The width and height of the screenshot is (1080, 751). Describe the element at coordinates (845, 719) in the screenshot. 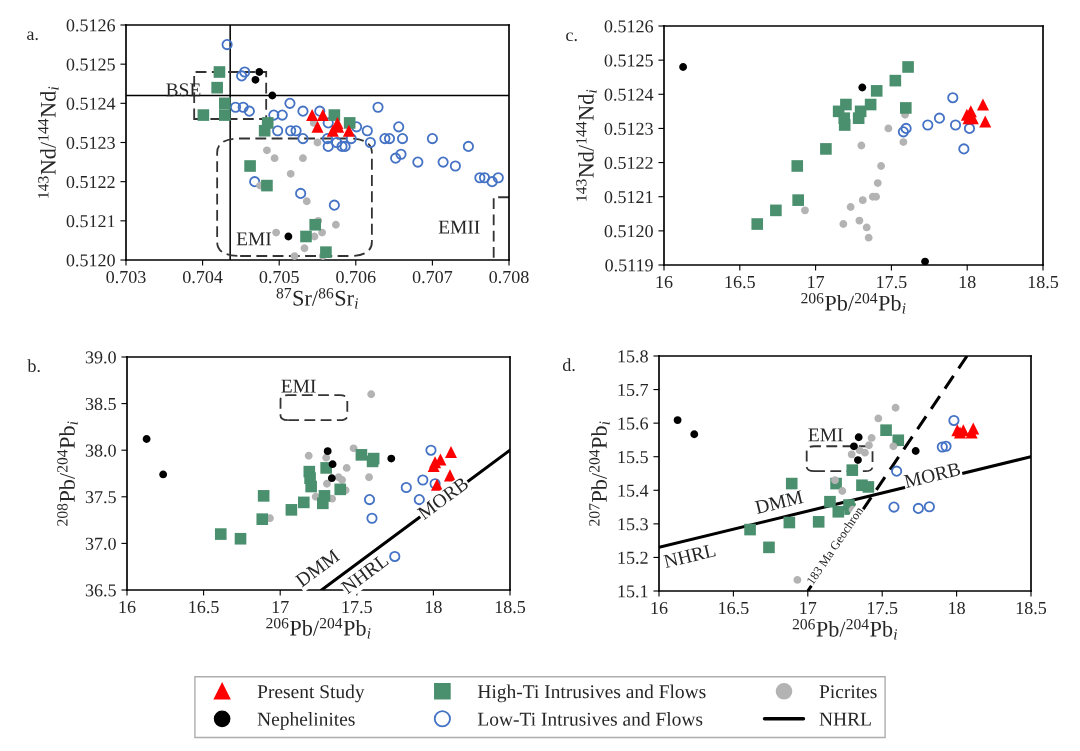

I see `legend-label: NHRL` at that location.